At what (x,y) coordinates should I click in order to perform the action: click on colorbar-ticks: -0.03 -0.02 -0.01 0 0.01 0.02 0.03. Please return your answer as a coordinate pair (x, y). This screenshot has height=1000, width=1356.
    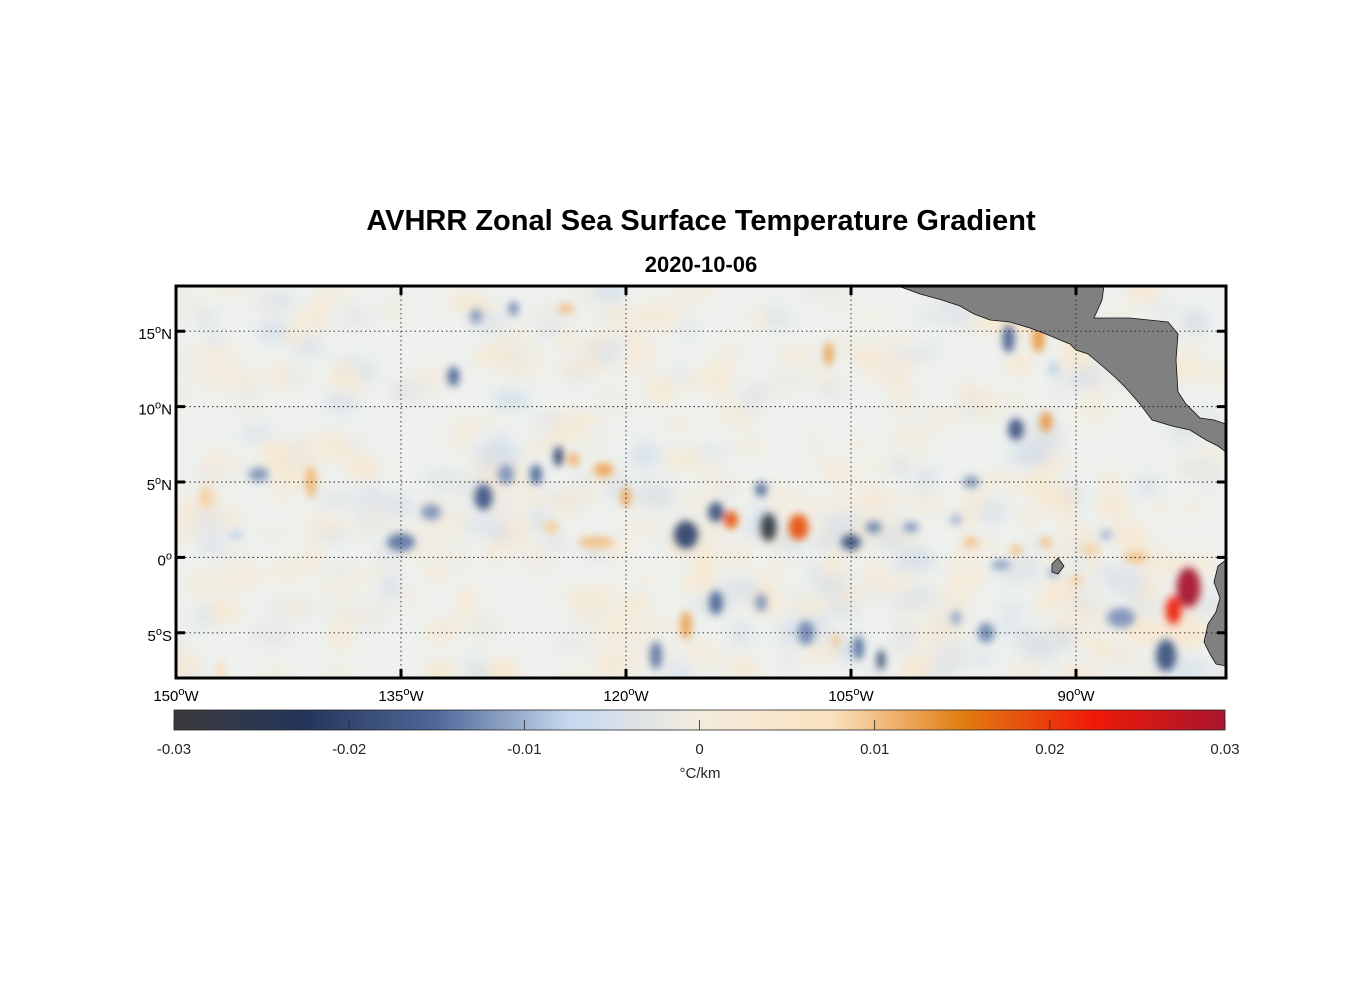
    Looking at the image, I should click on (698, 739).